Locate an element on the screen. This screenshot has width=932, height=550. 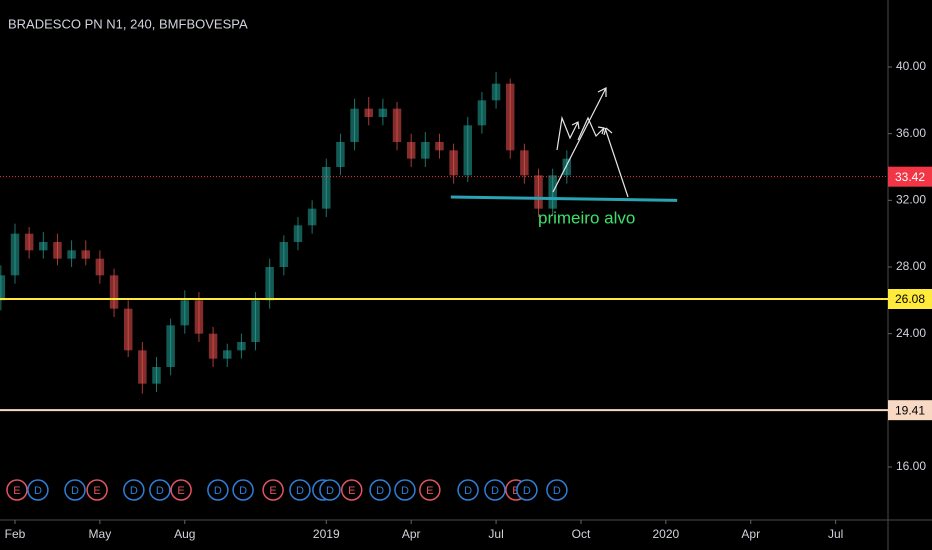
y-tick-label: 28.00 is located at coordinates (911, 266).